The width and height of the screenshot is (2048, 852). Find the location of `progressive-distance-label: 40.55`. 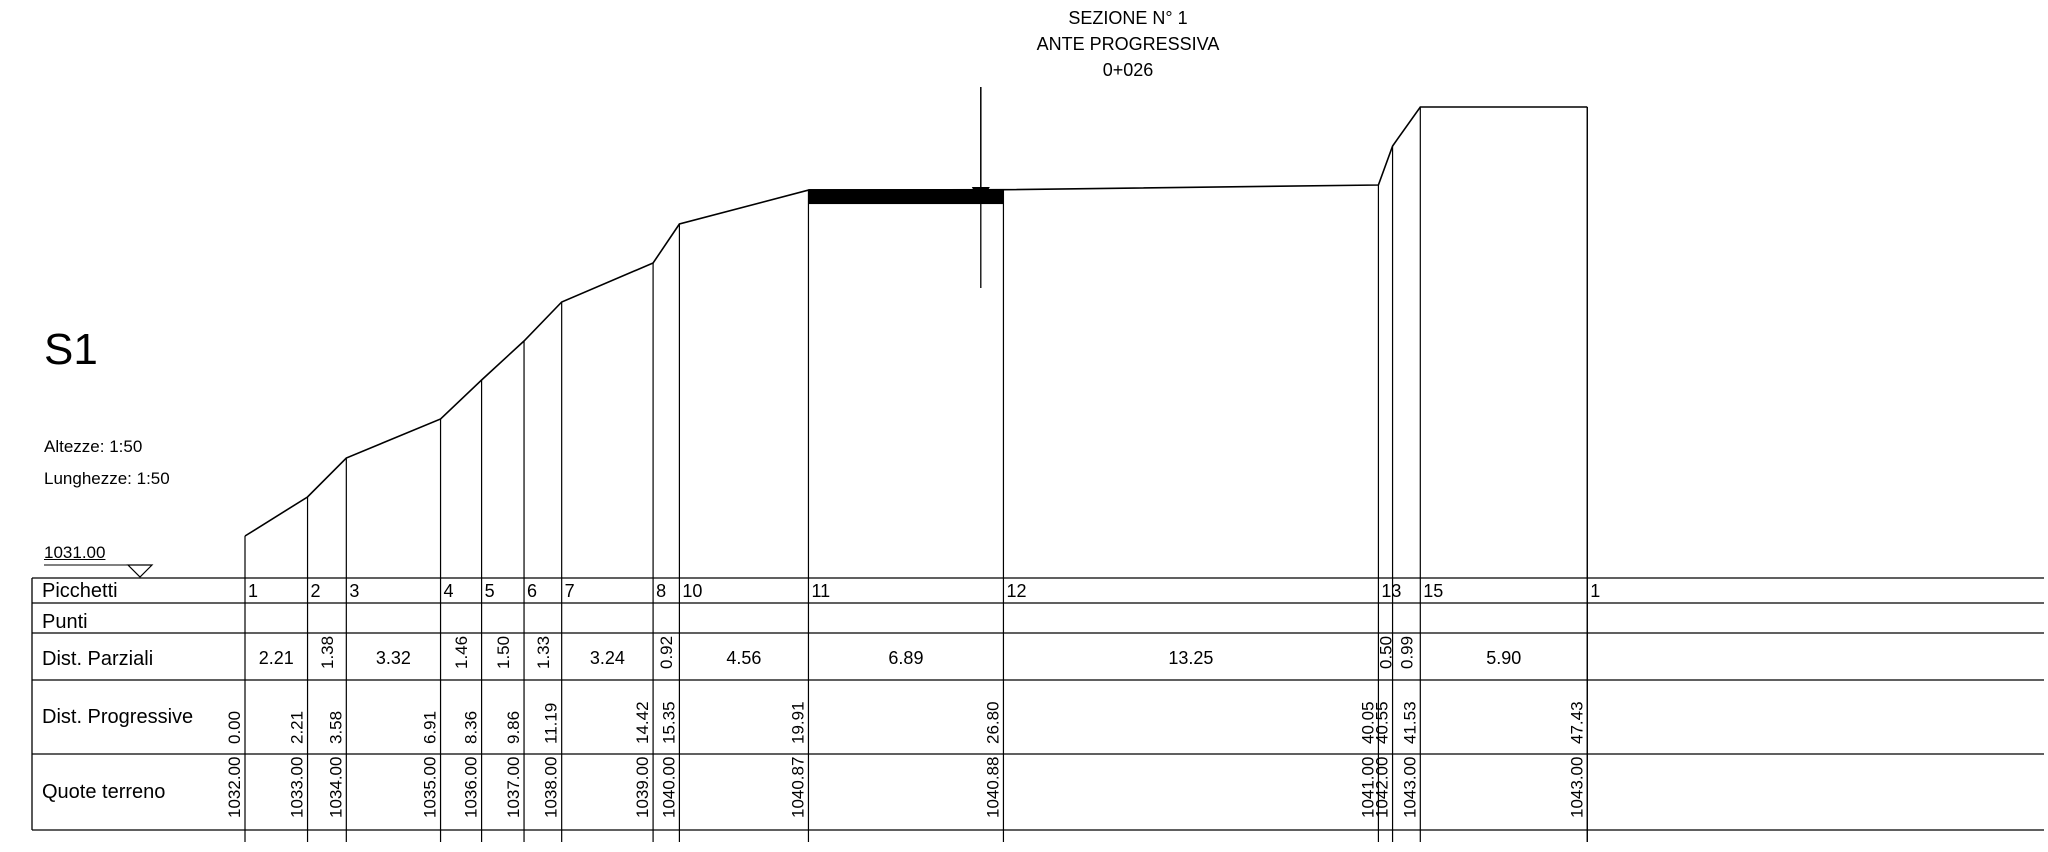

progressive-distance-label: 40.55 is located at coordinates (1382, 722).